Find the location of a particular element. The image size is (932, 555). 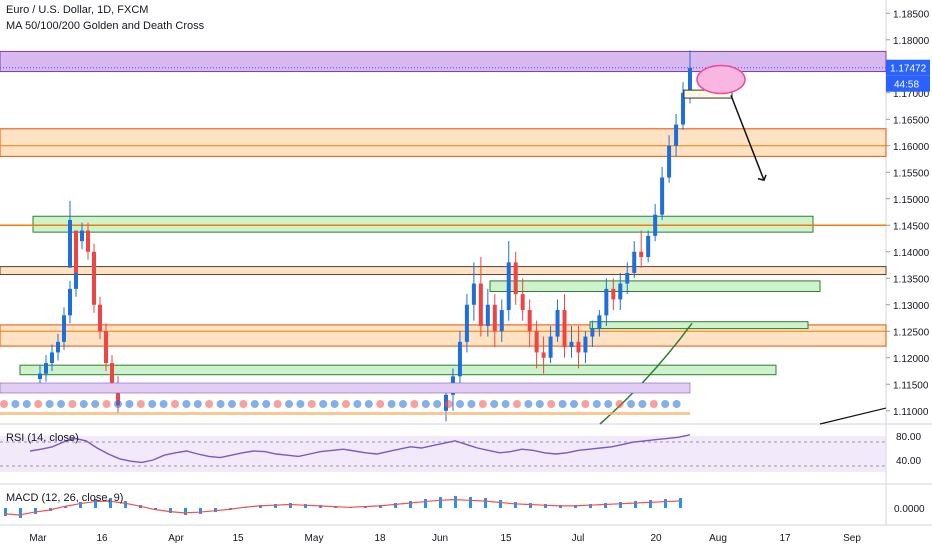

supply-zone is located at coordinates (443, 142).